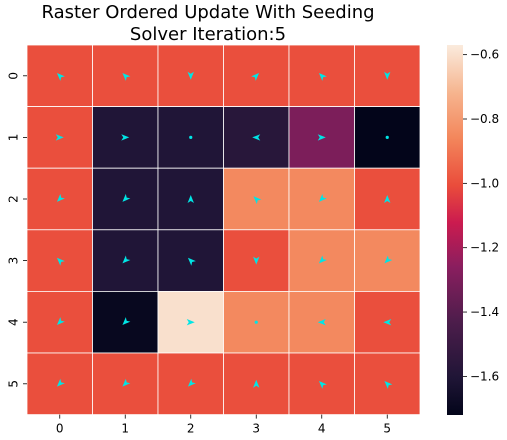 The height and width of the screenshot is (440, 507). What do you see at coordinates (14, 199) in the screenshot?
I see `y-tick-label: 2` at bounding box center [14, 199].